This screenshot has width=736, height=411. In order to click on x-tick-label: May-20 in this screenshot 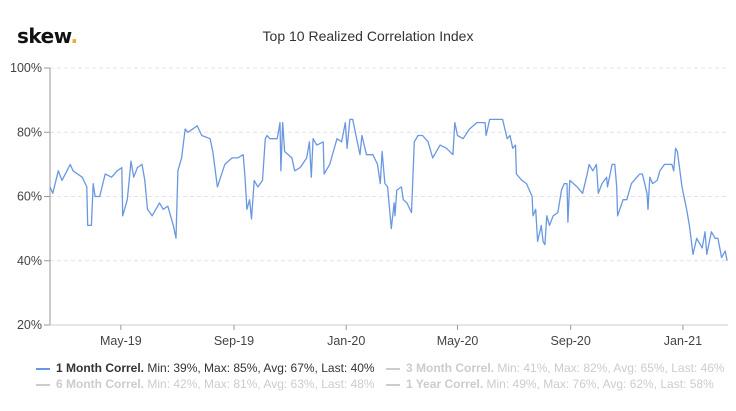, I will do `click(458, 341)`.